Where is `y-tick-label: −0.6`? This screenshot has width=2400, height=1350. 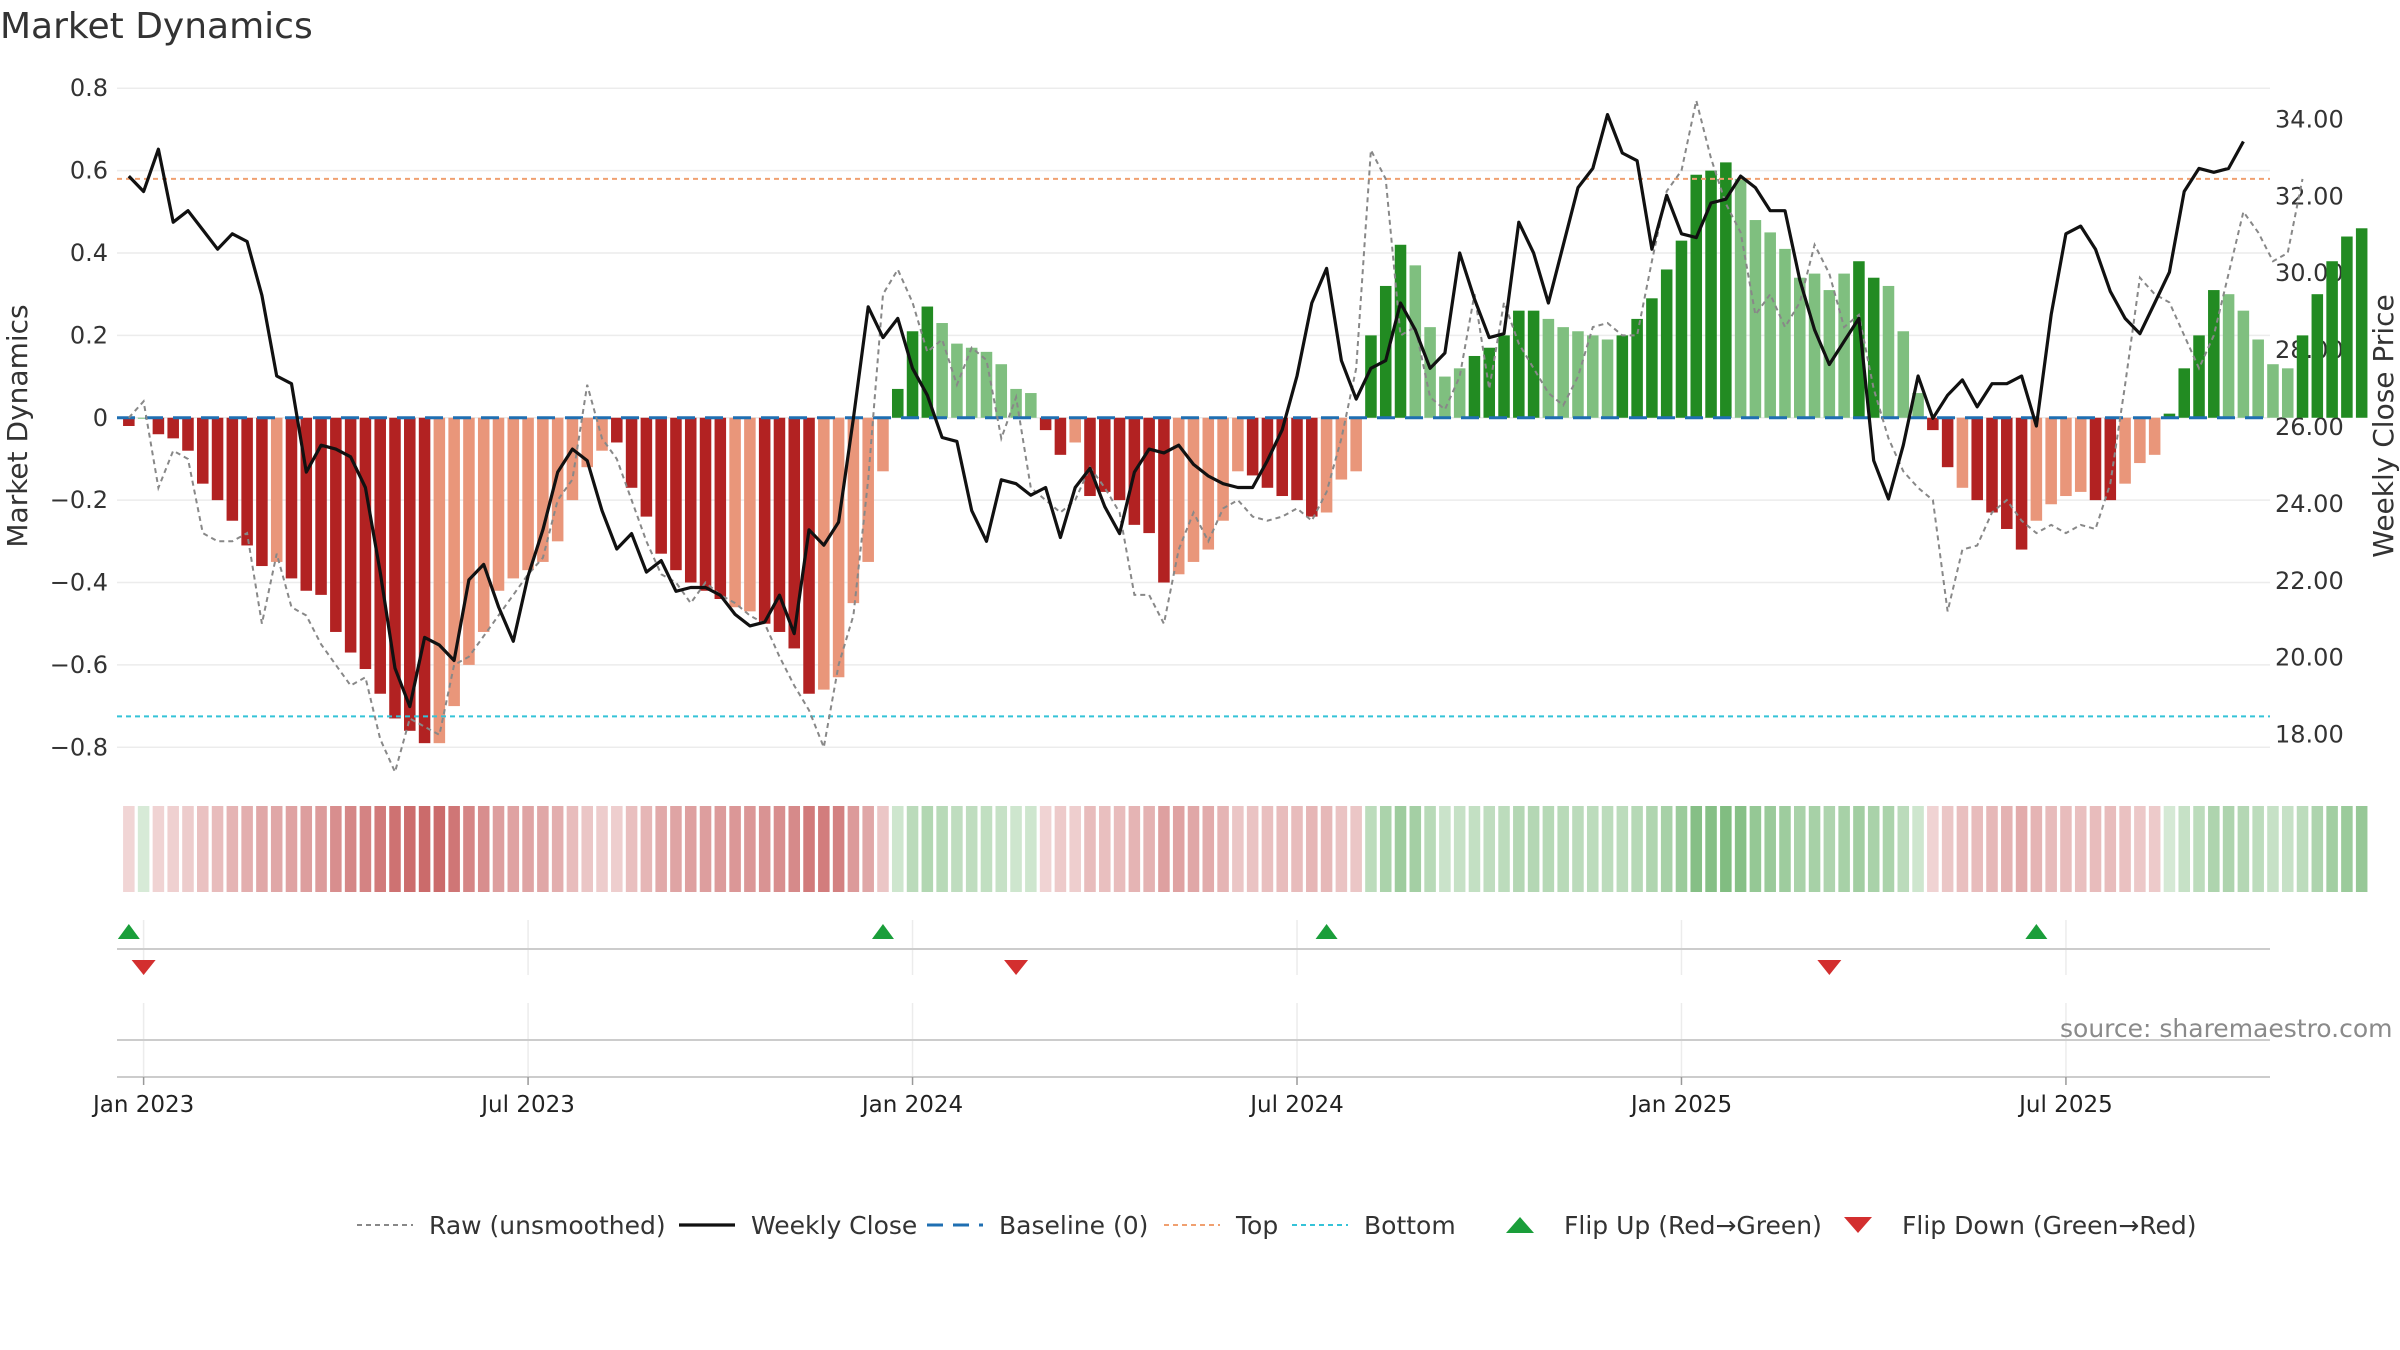
y-tick-label: −0.6 is located at coordinates (79, 665).